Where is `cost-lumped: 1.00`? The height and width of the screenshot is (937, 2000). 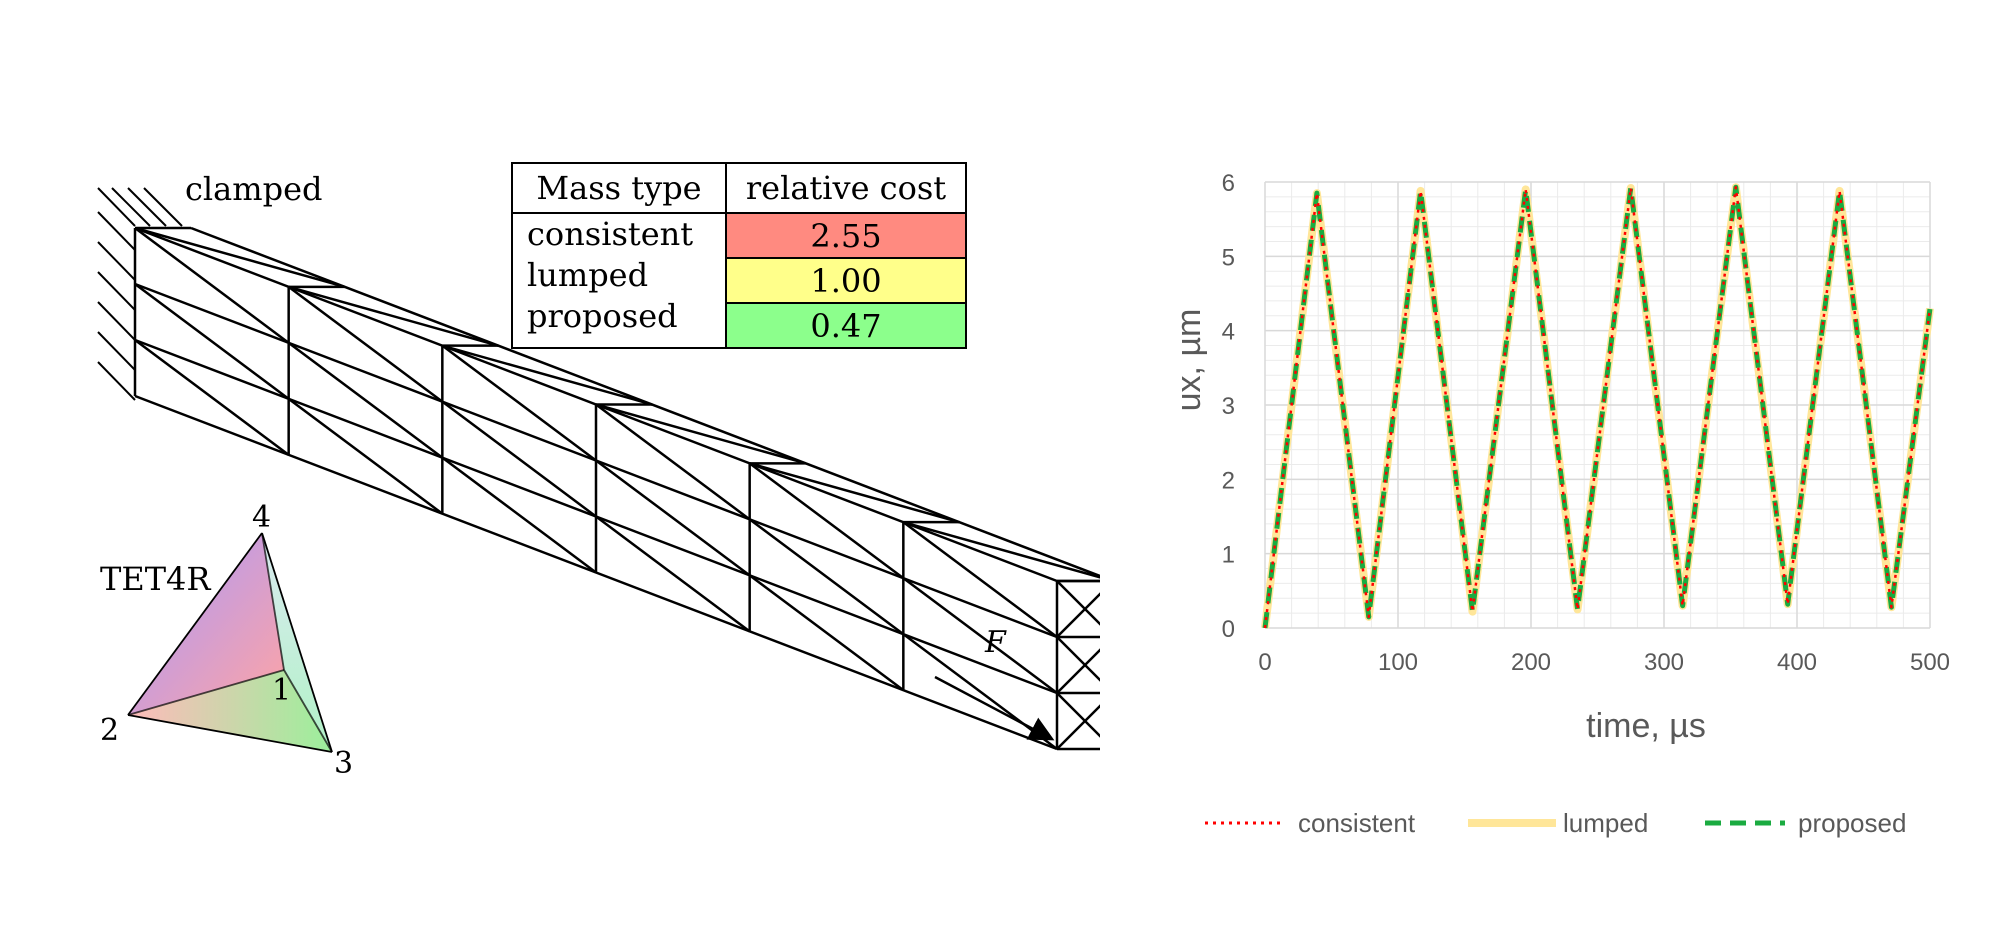
cost-lumped: 1.00 is located at coordinates (846, 280).